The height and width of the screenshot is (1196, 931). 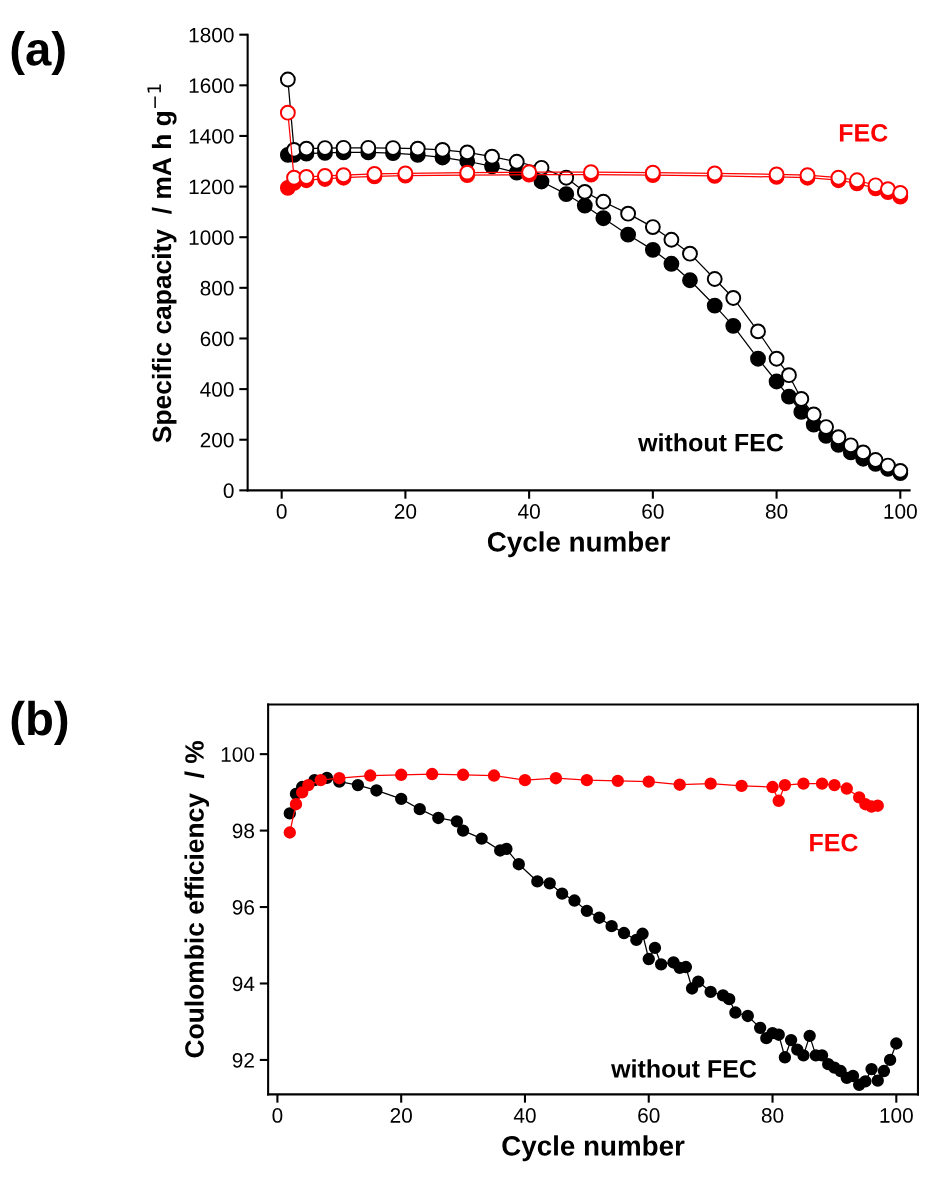 I want to click on y-tick-label: 1200, so click(x=211, y=187).